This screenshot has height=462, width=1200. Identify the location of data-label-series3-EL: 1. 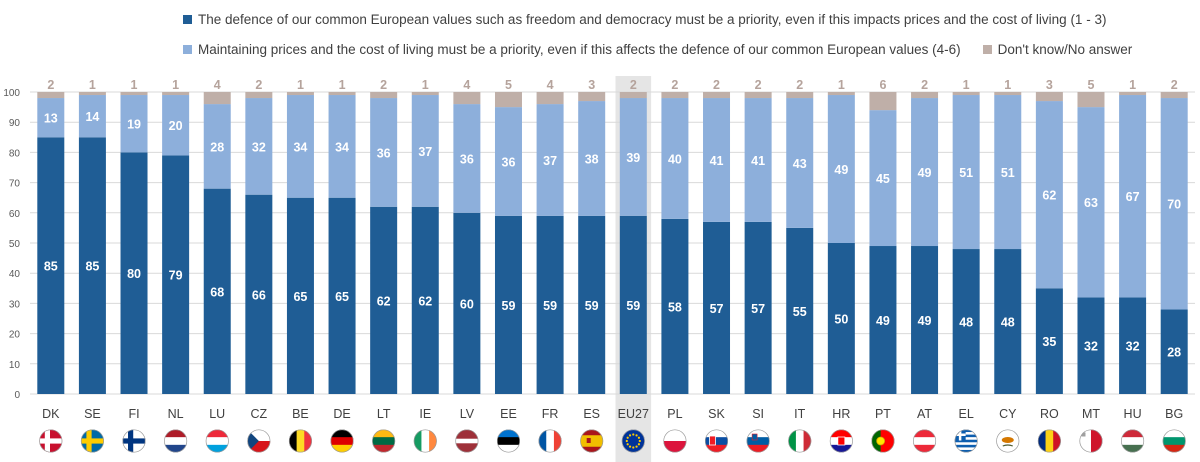
(966, 85).